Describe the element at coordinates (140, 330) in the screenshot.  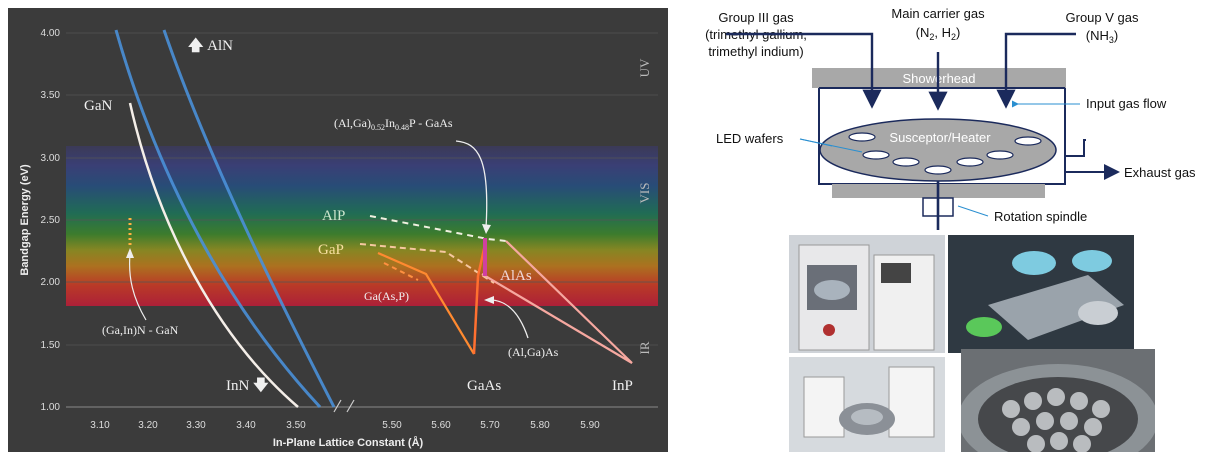
I see `gainn-label: (Ga,In)N - GaN` at that location.